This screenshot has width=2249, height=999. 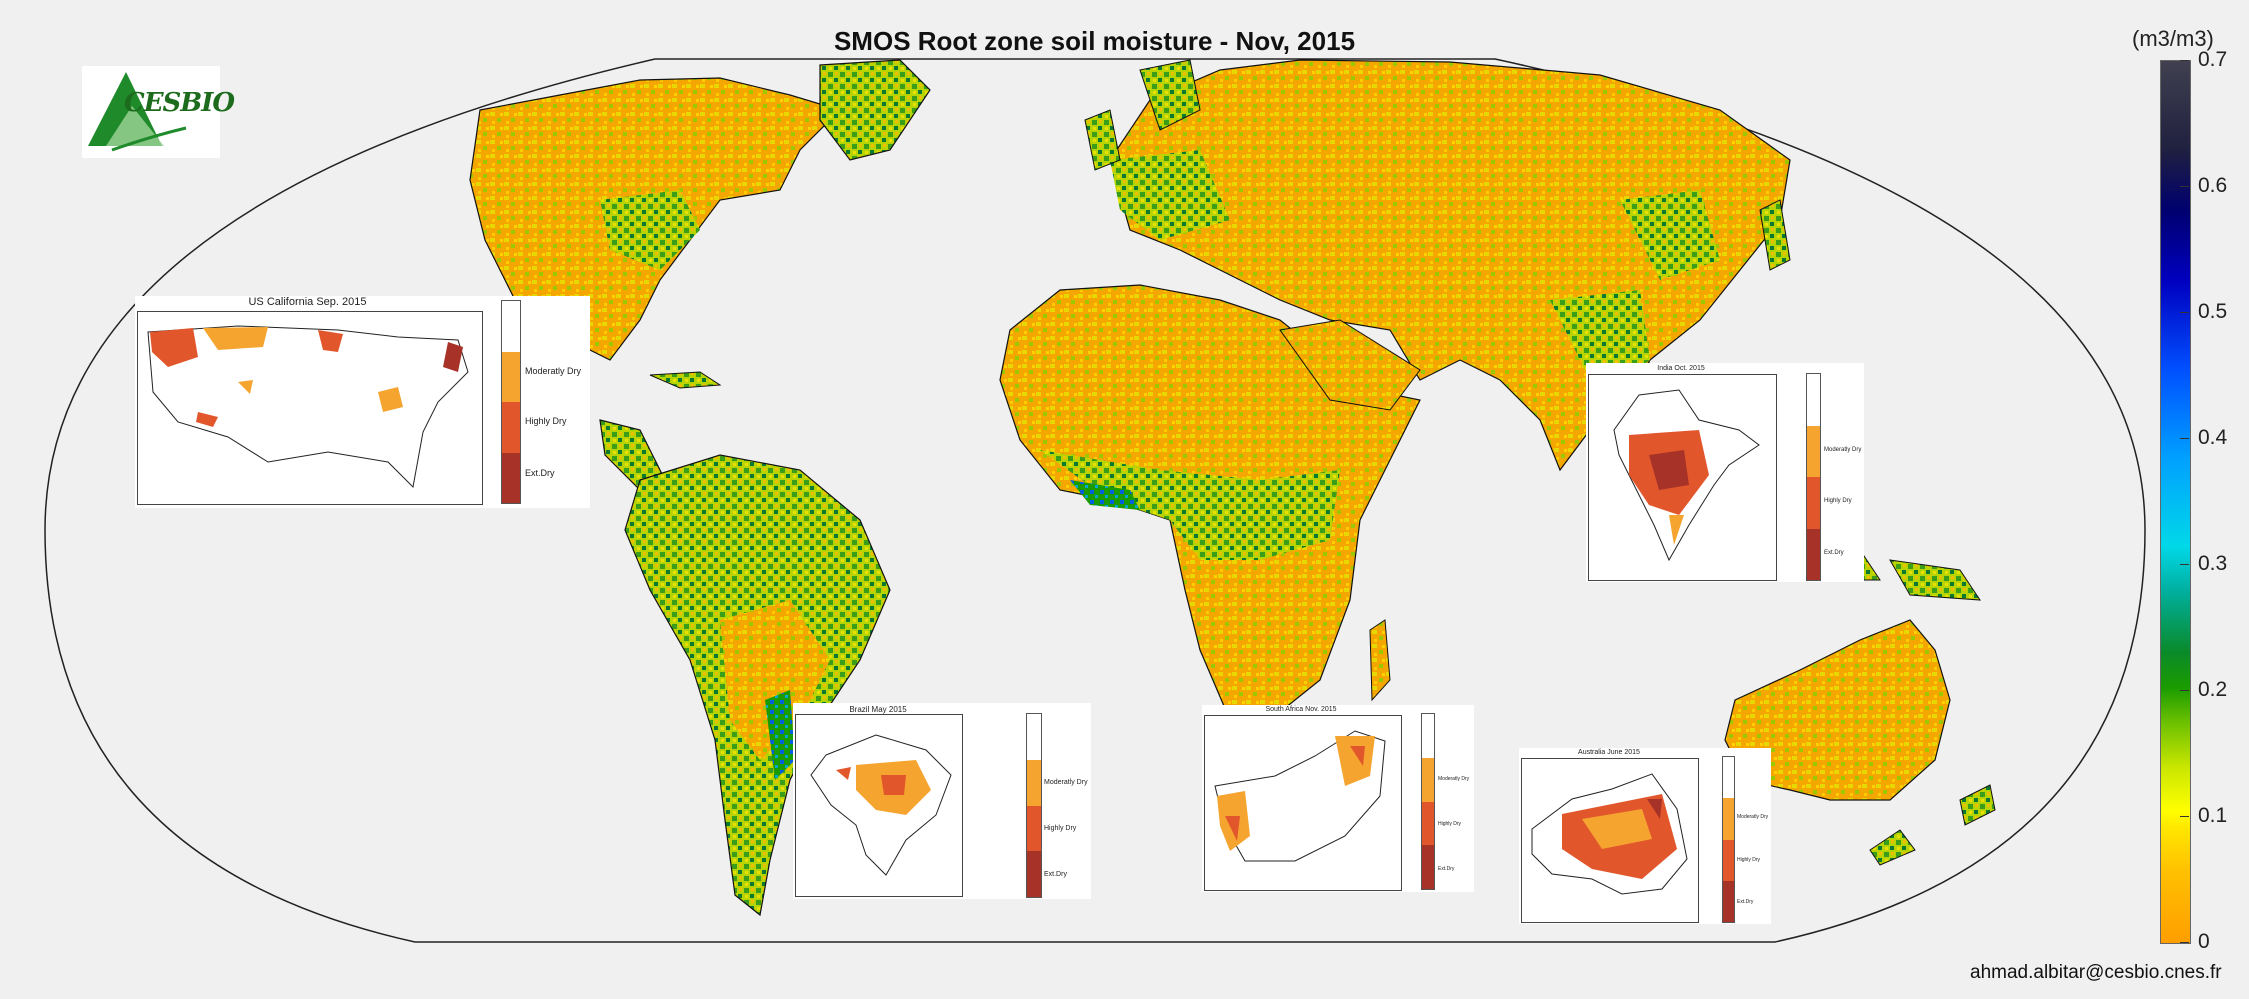 I want to click on inset-title: India Oct. 2015, so click(x=1681, y=368).